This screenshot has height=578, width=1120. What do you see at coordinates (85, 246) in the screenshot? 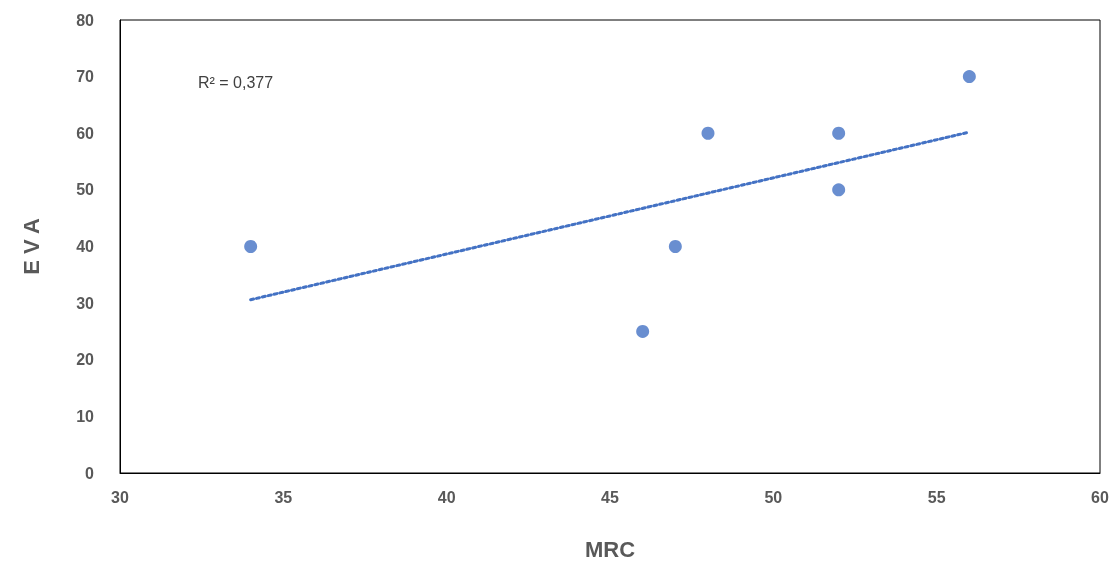
I see `y-tick-label: 40` at bounding box center [85, 246].